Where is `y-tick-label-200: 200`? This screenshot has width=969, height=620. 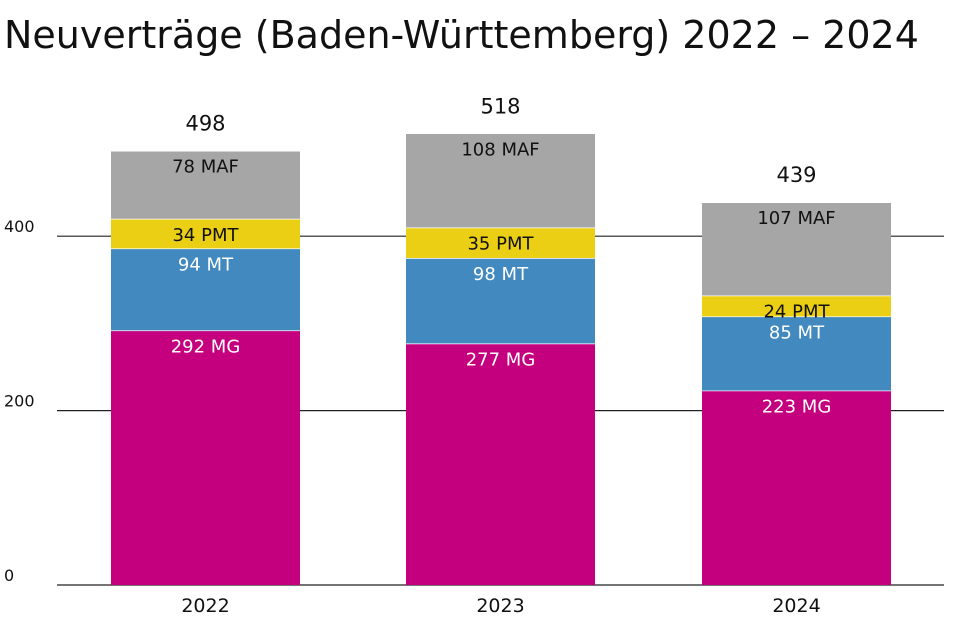
y-tick-label-200: 200 is located at coordinates (19, 401).